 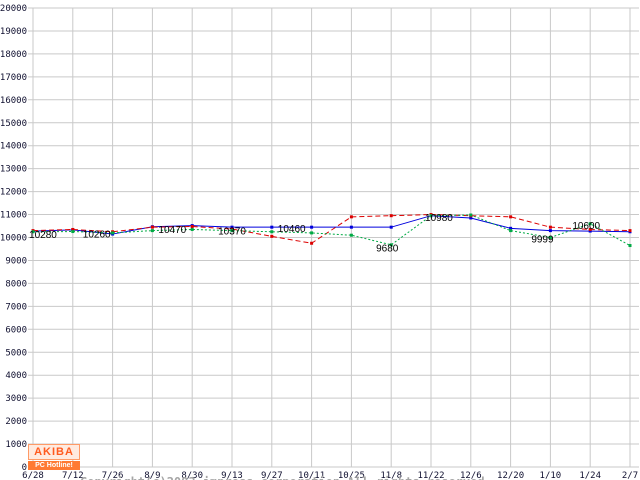 I want to click on y-axis-tick-label: 19000, so click(x=13, y=32).